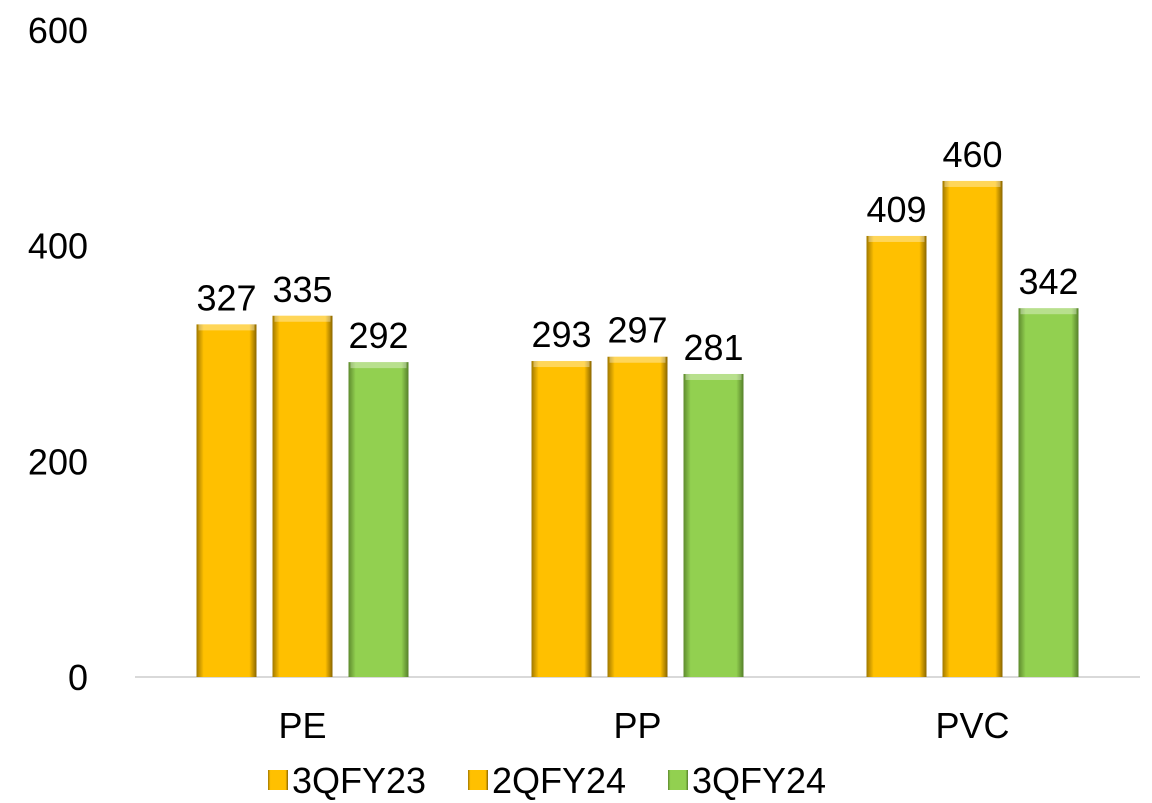 This screenshot has width=1152, height=803. Describe the element at coordinates (896, 209) in the screenshot. I see `data-label: 409` at that location.